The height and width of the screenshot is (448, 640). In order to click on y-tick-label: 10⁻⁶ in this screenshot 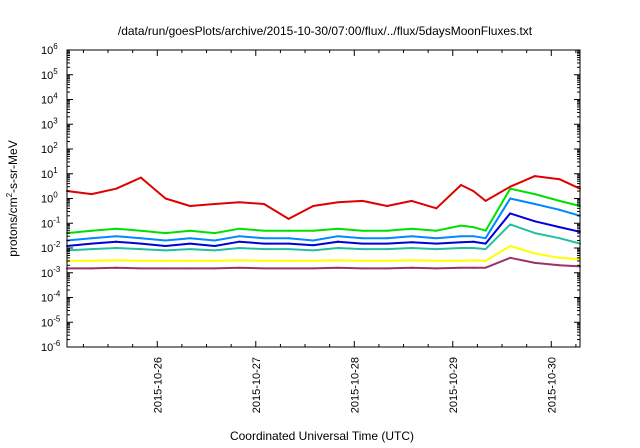, I will do `click(51, 346)`.